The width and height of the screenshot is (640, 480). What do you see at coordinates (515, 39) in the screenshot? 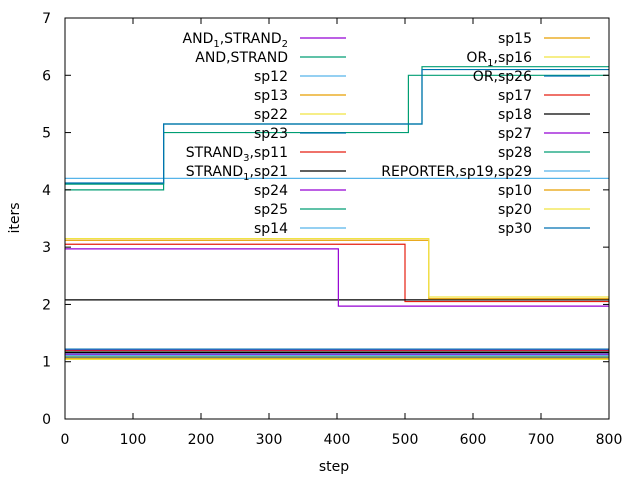
I see `legend-label: sp15` at bounding box center [515, 39].